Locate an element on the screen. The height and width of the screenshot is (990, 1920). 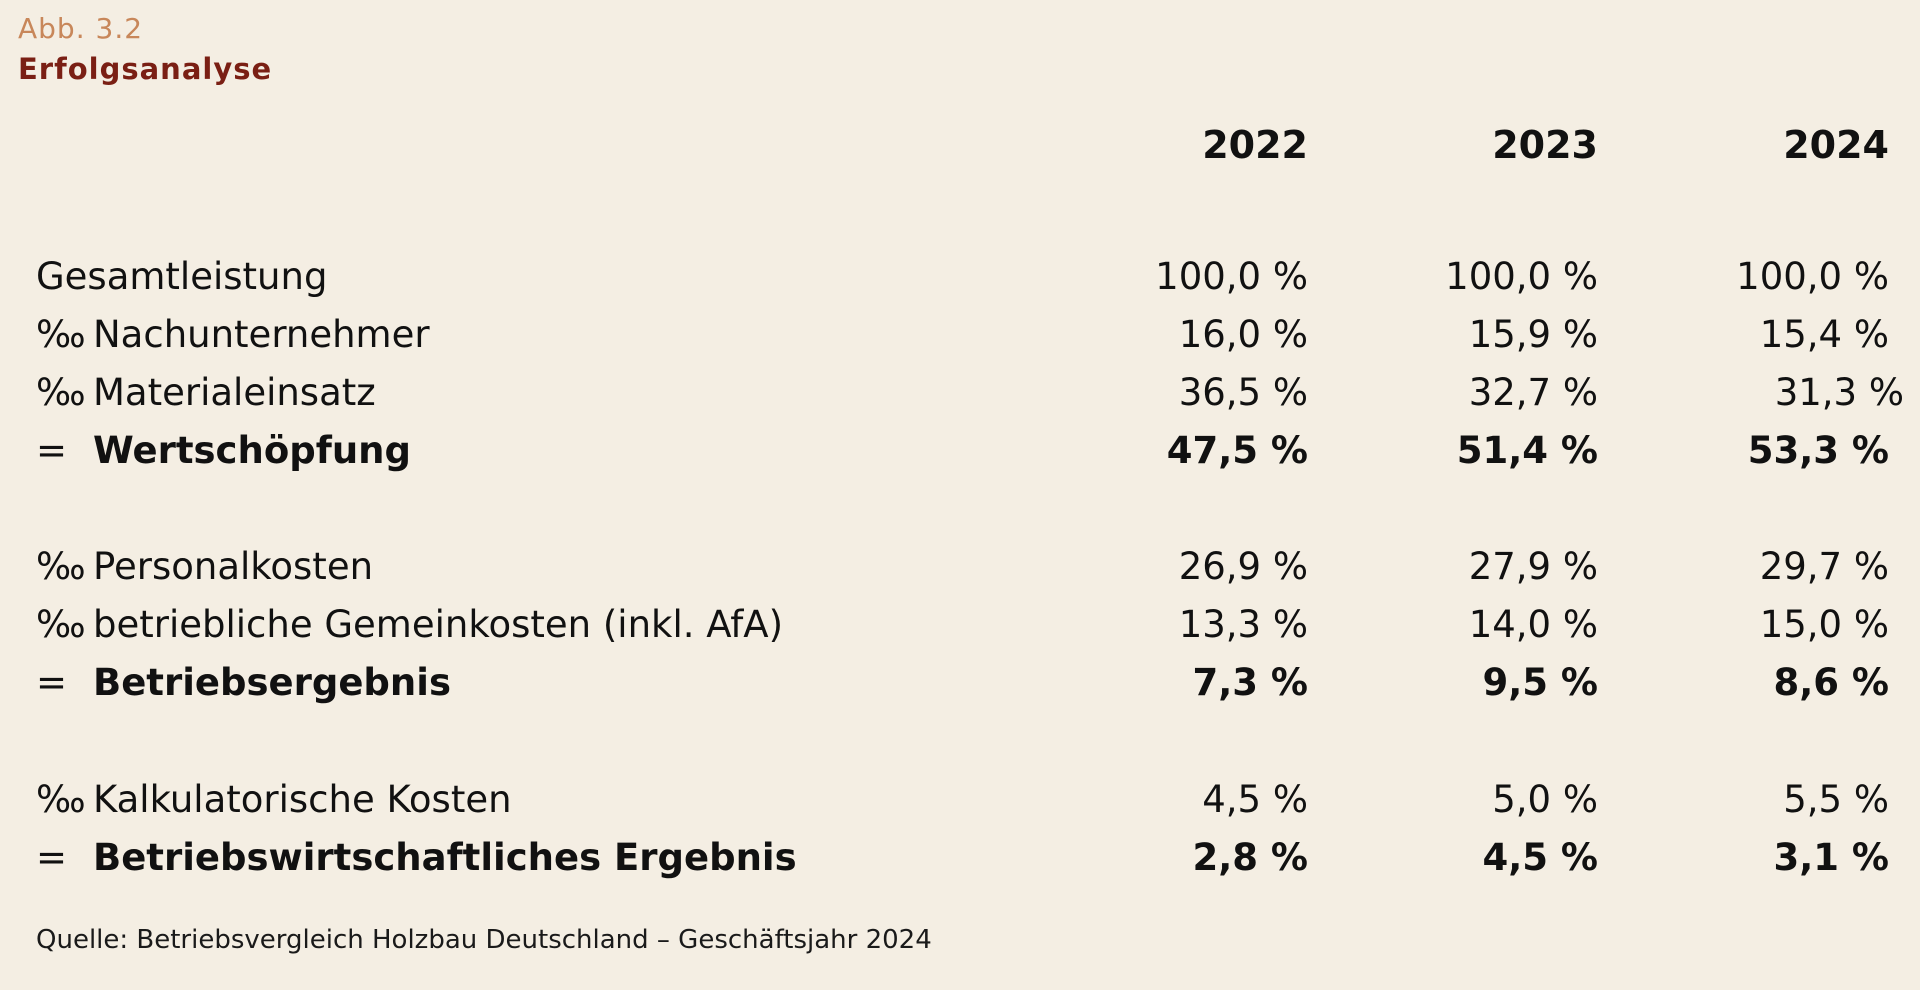
row-label: Nachunternehmer is located at coordinates (261, 334).